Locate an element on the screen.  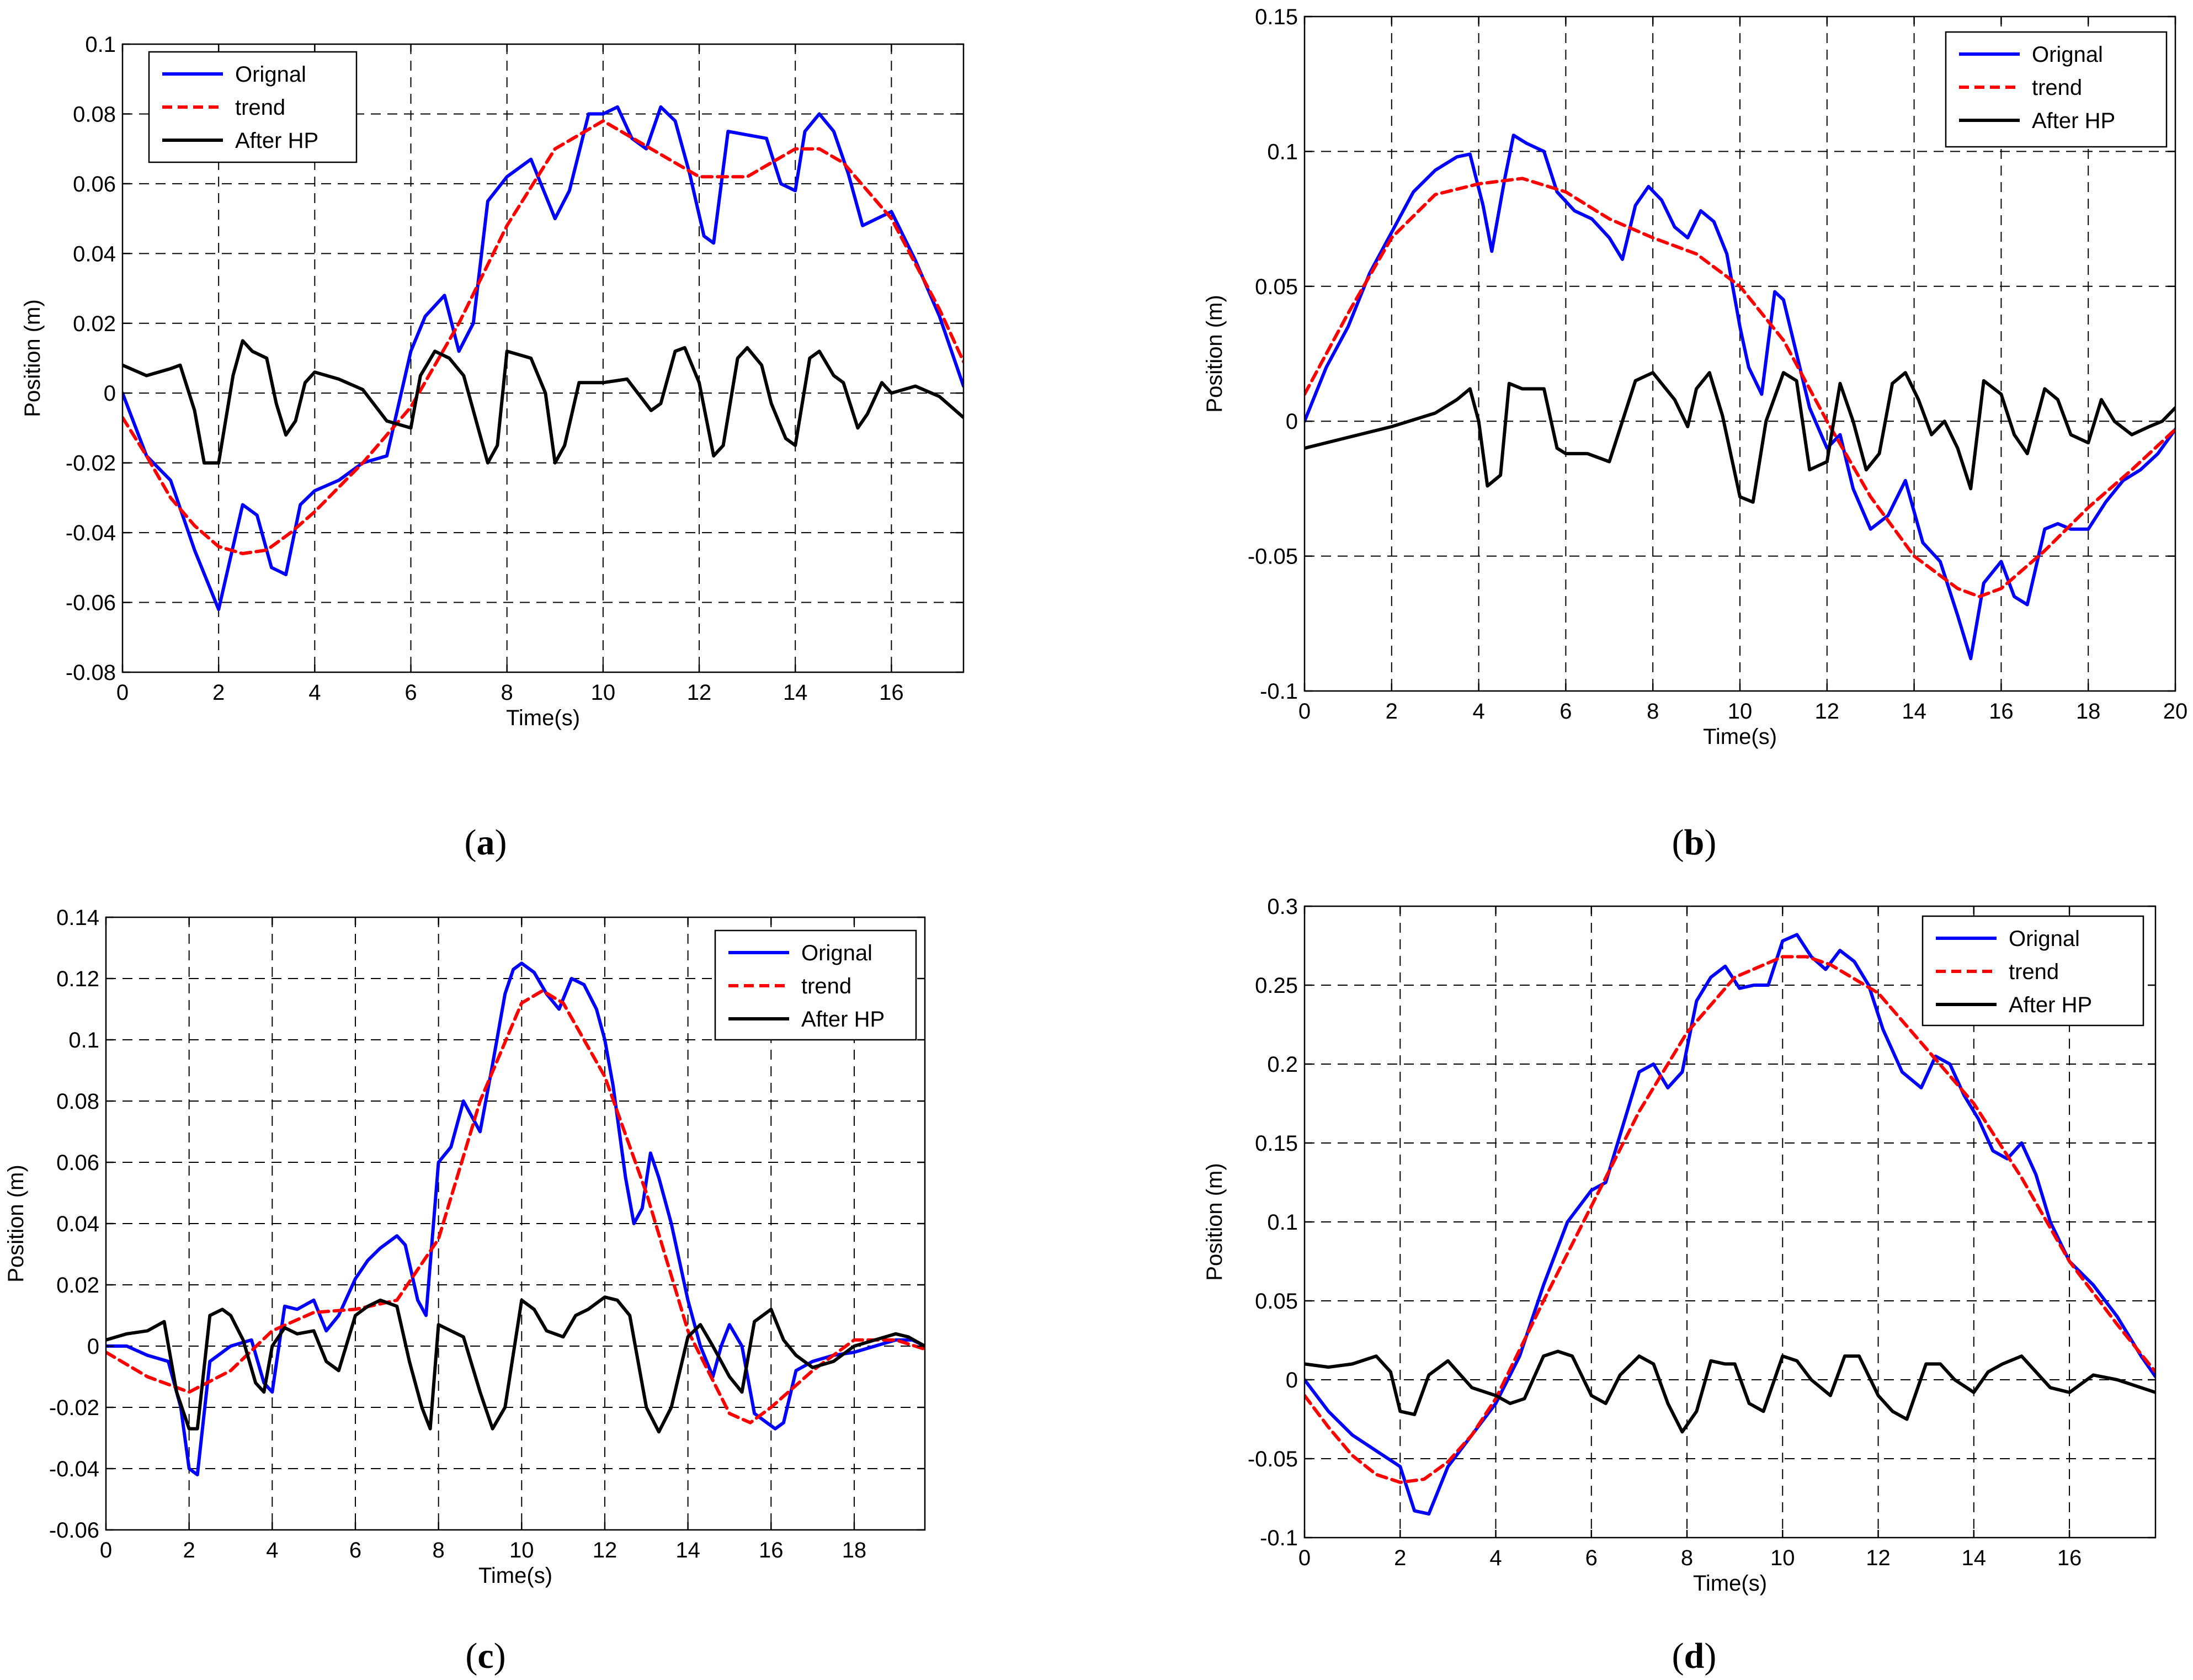
y-tick-label: -0.02 is located at coordinates (74, 1408).